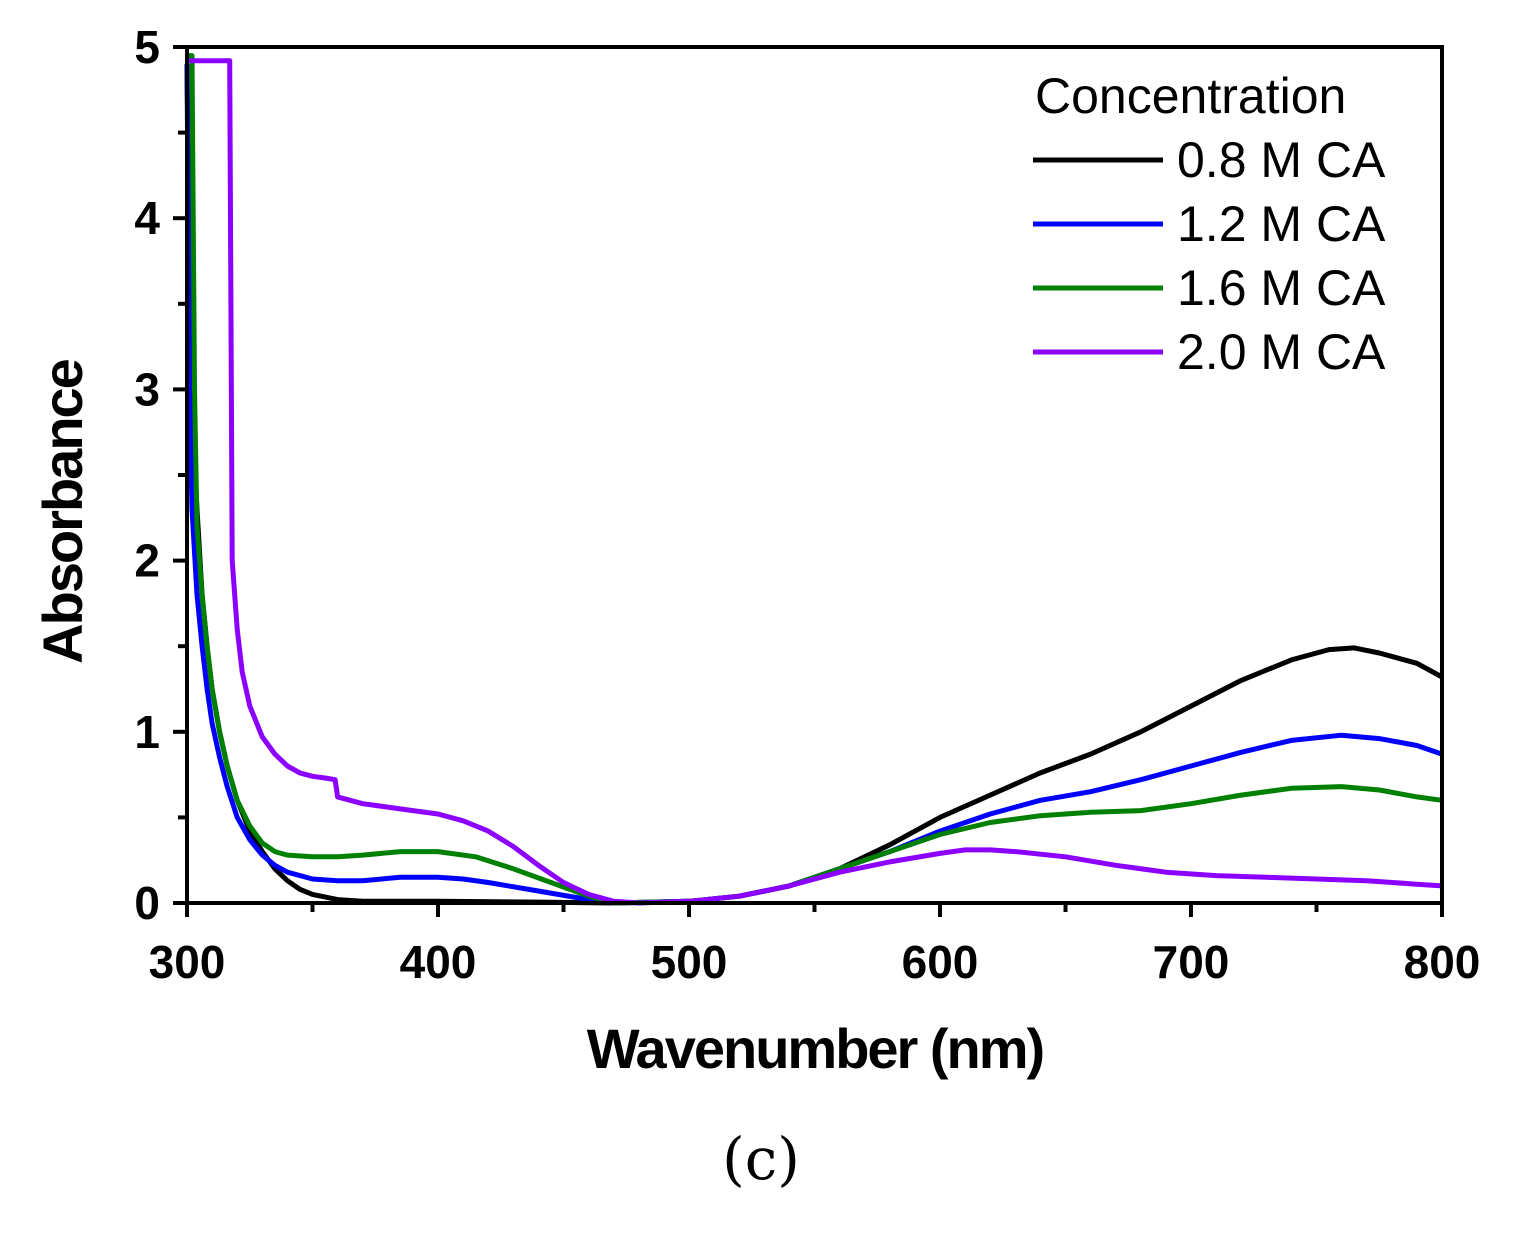 Image resolution: width=1522 pixels, height=1241 pixels. I want to click on y-tick-label: 4, so click(147, 218).